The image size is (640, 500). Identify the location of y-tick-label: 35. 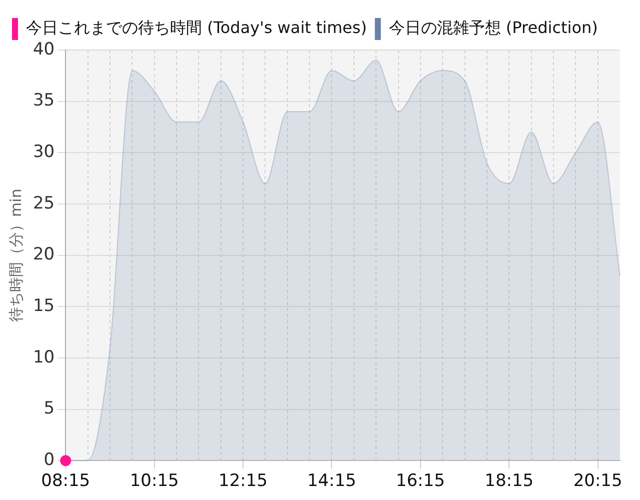
(43, 100).